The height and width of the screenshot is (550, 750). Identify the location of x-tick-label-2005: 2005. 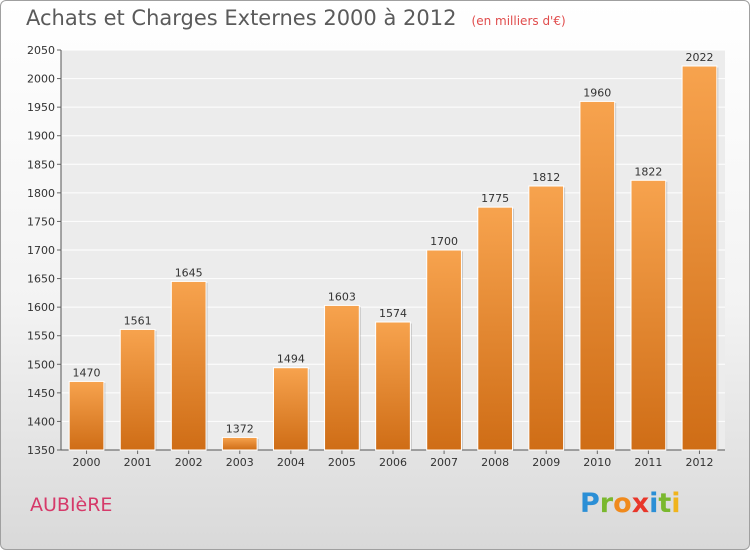
(342, 462).